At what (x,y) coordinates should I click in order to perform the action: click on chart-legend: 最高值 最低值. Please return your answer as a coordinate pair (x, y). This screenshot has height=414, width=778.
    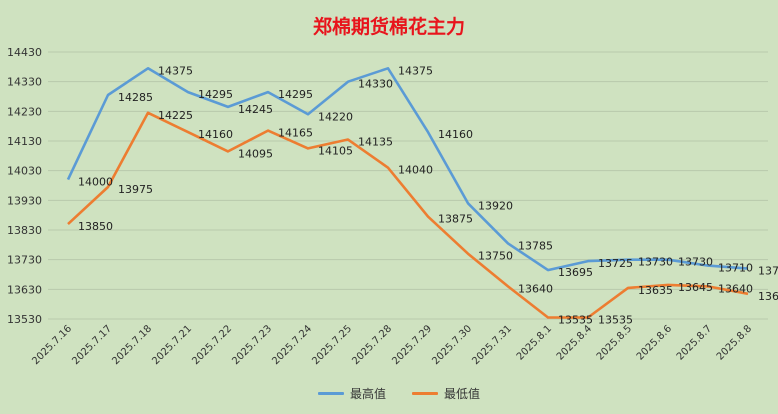
    Looking at the image, I should click on (399, 393).